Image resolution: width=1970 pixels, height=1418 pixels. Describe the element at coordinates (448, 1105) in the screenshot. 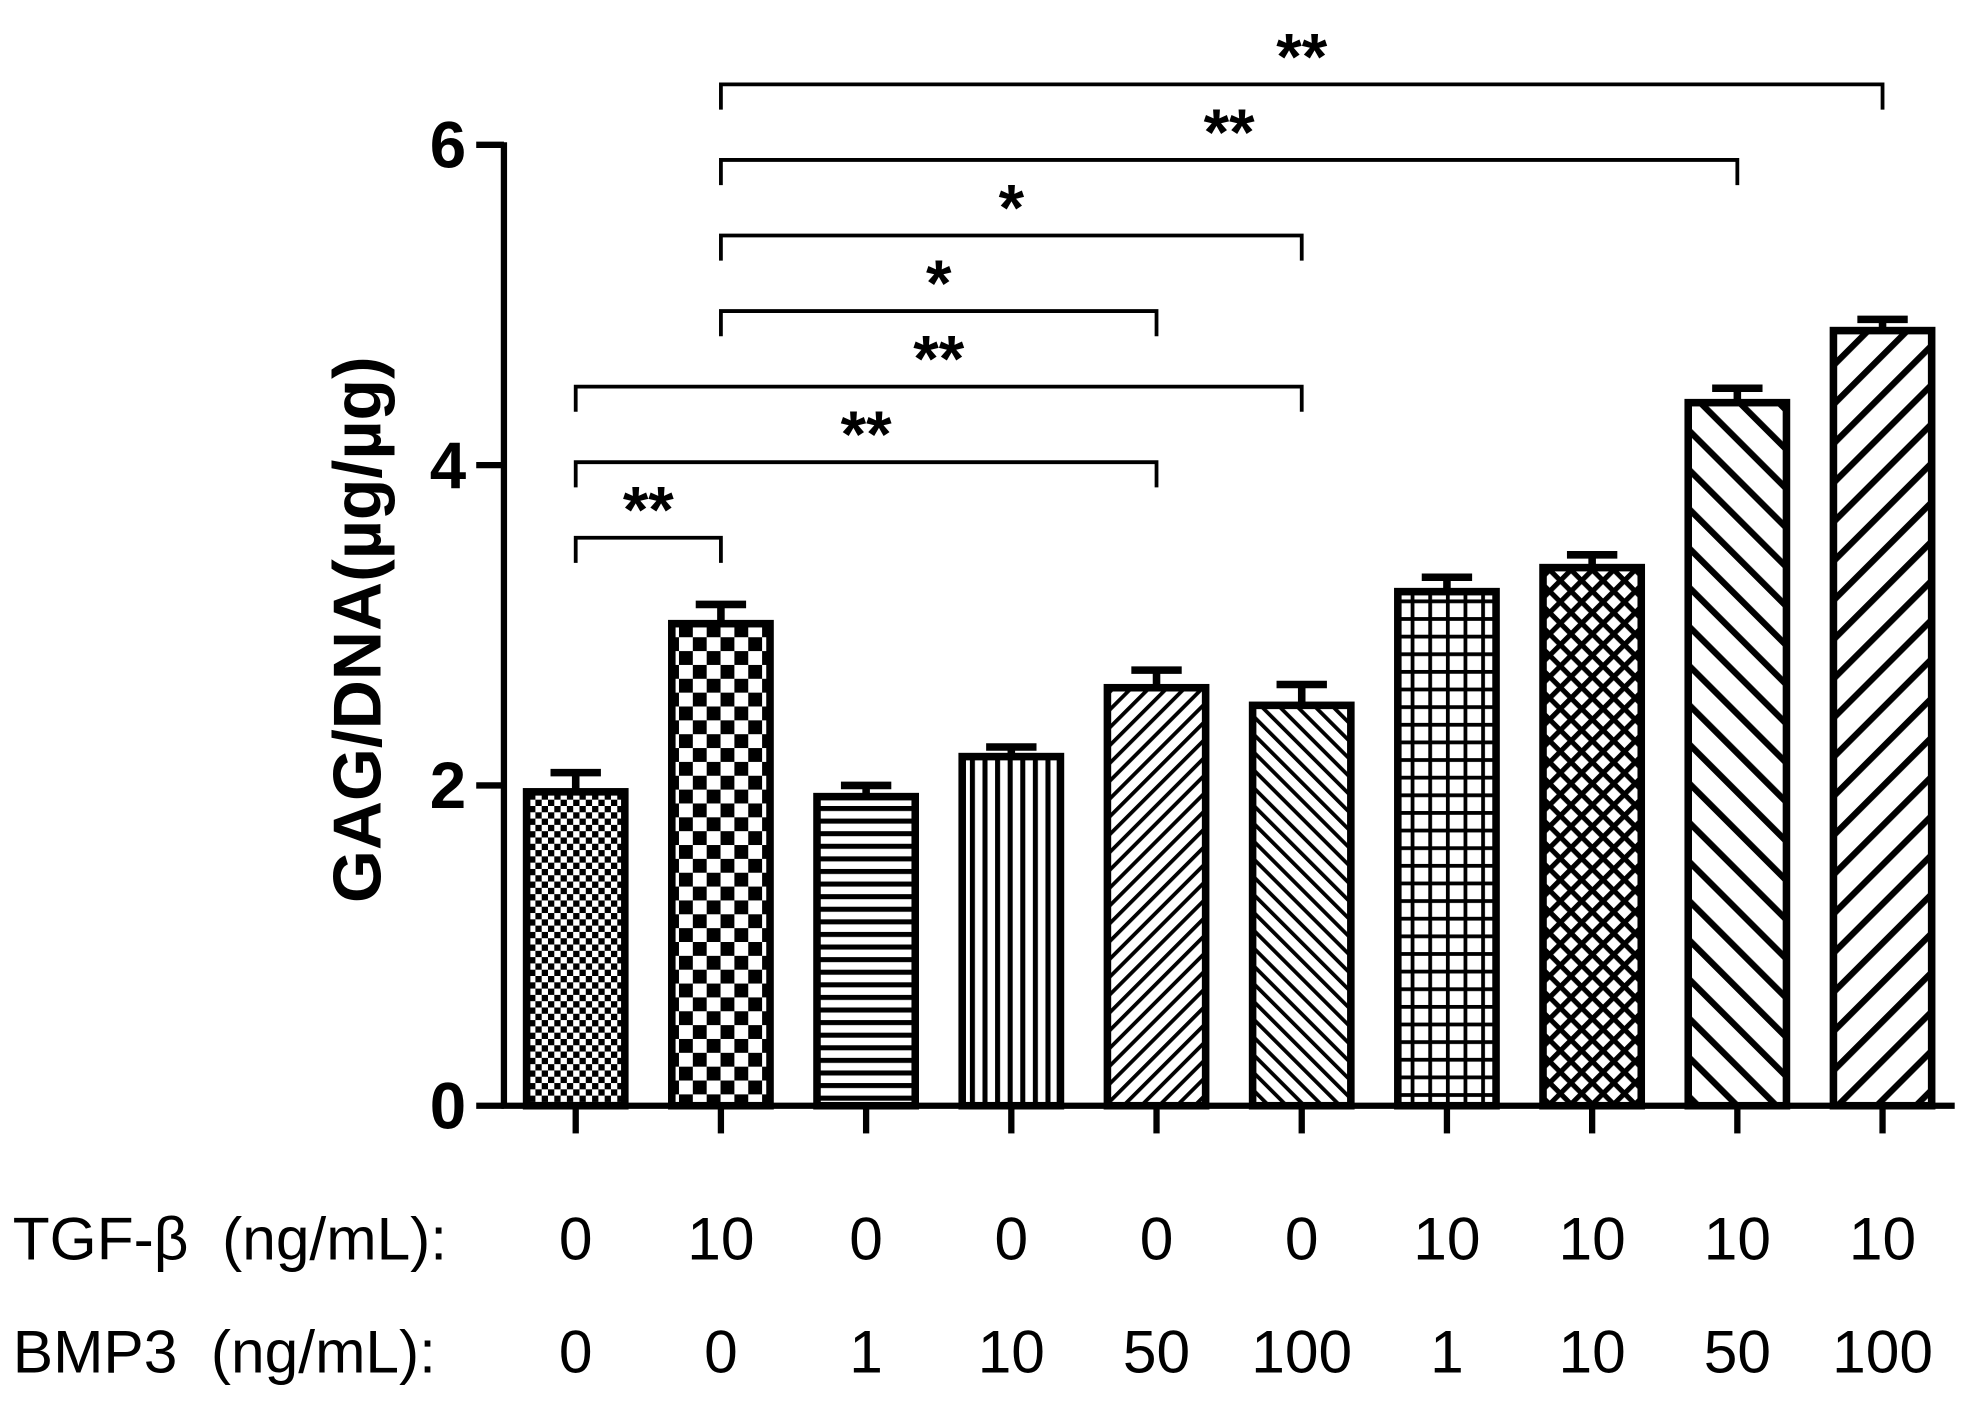

I see `y-tick-label: 0` at that location.